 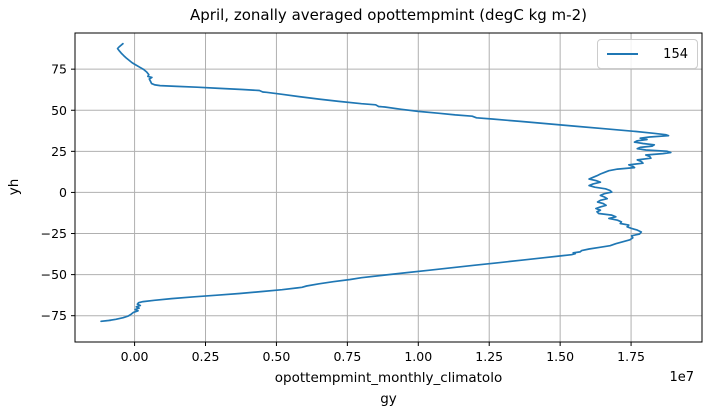 I want to click on x-tick-label: 1.75, so click(x=631, y=356).